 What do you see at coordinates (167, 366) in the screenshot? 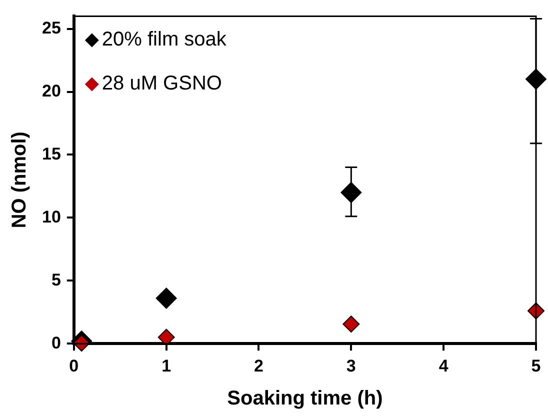
I see `x-tick-label: 1` at bounding box center [167, 366].